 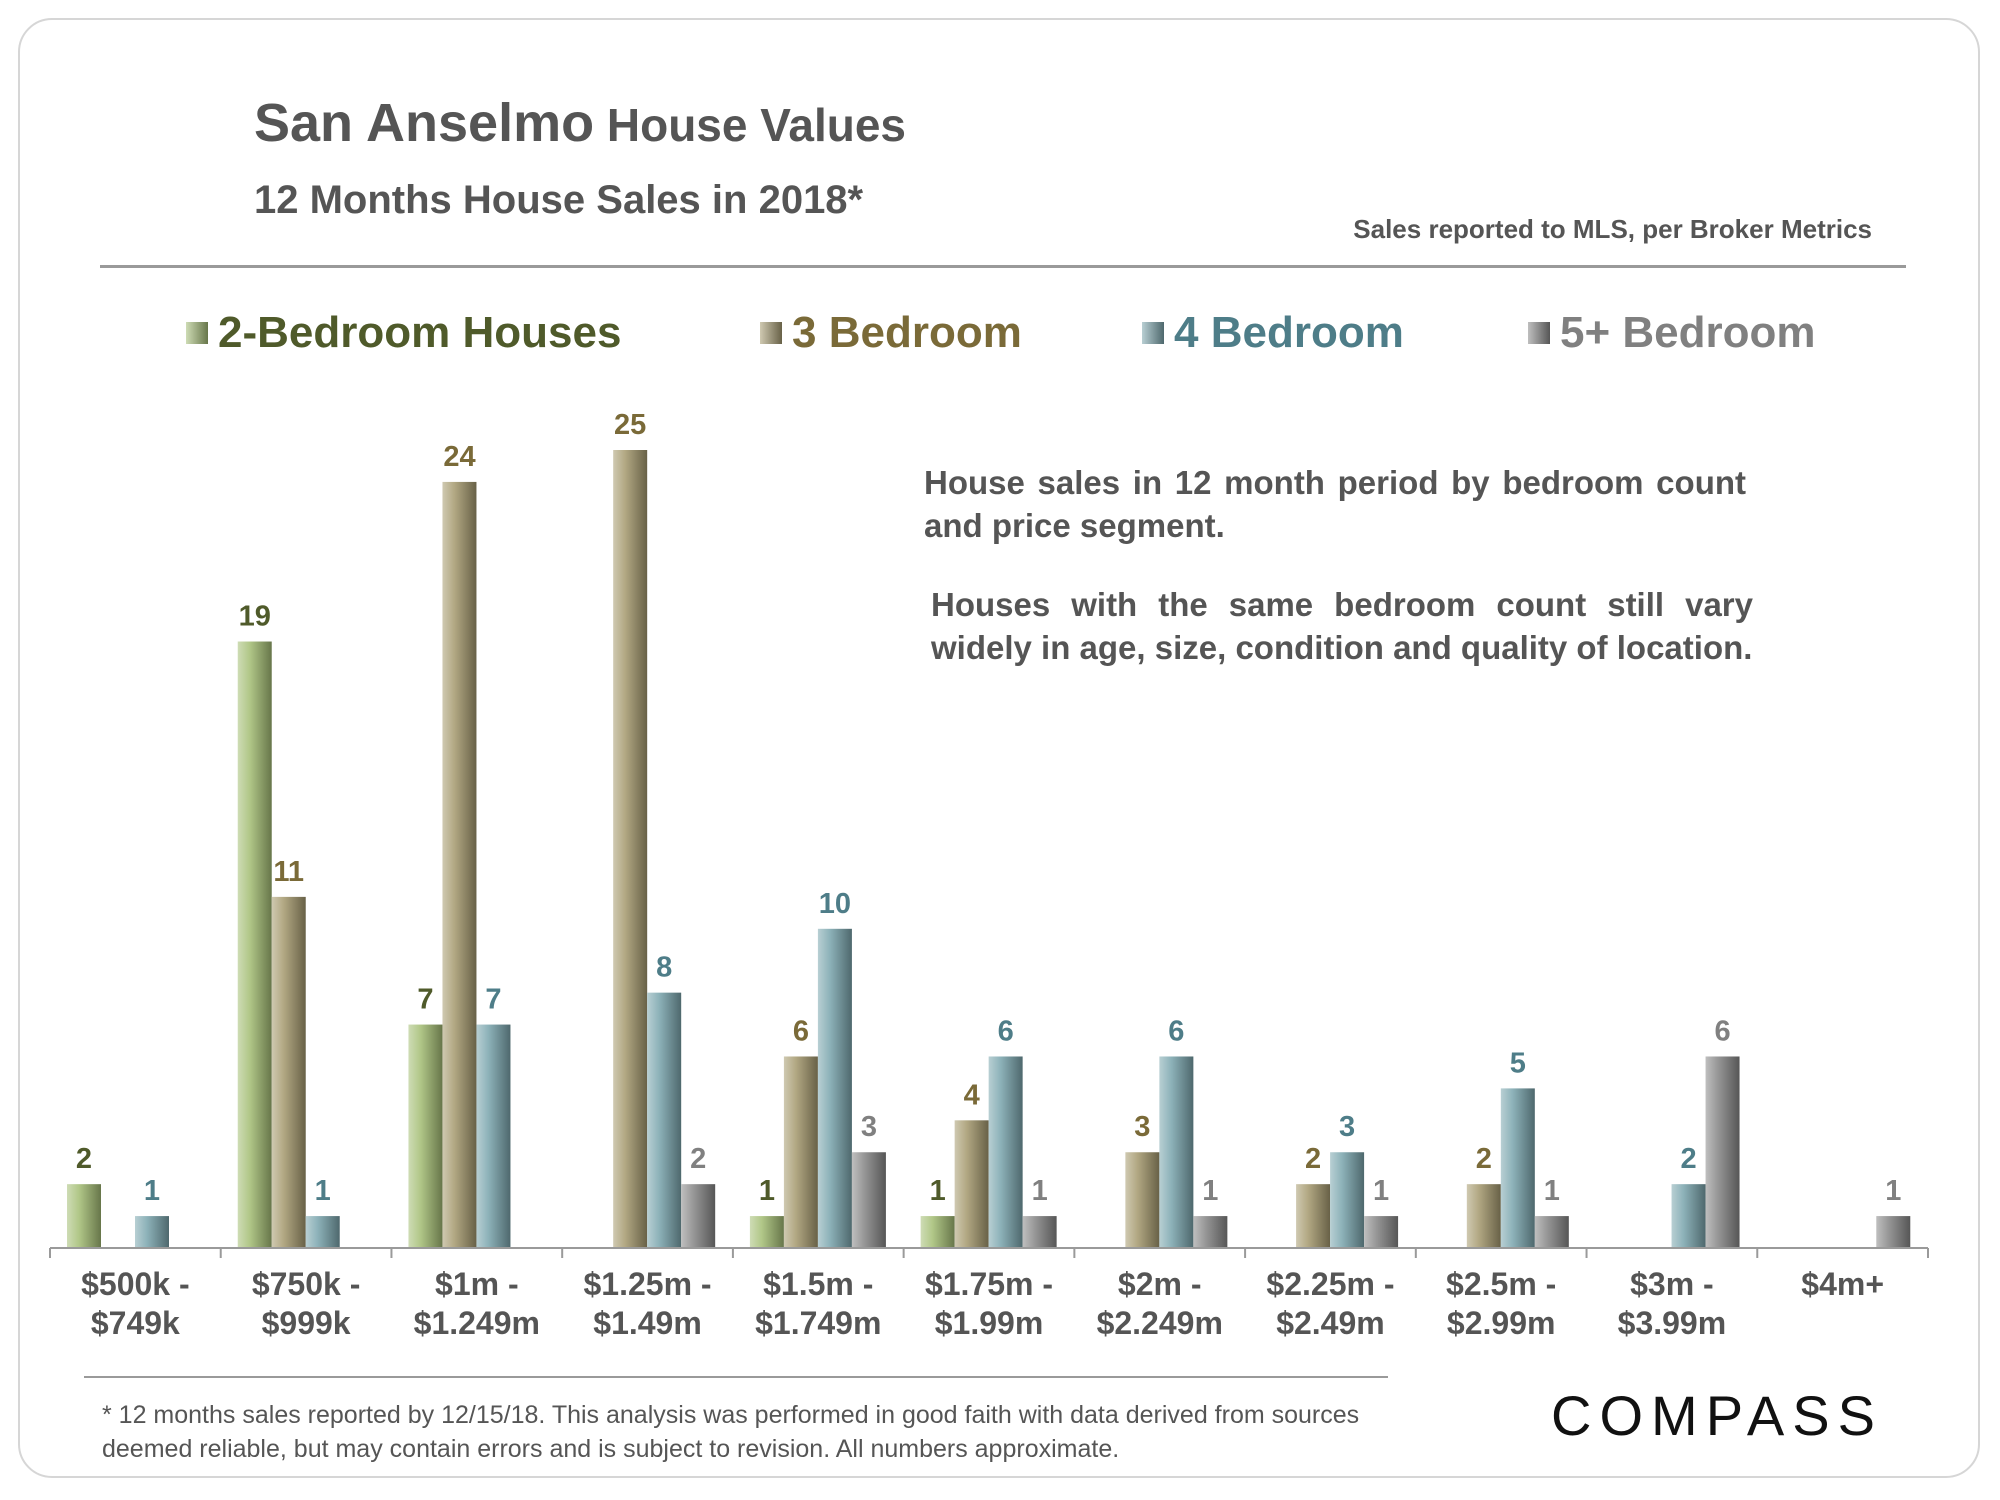 I want to click on value-label-four_bed-2: 7, so click(x=493, y=1000).